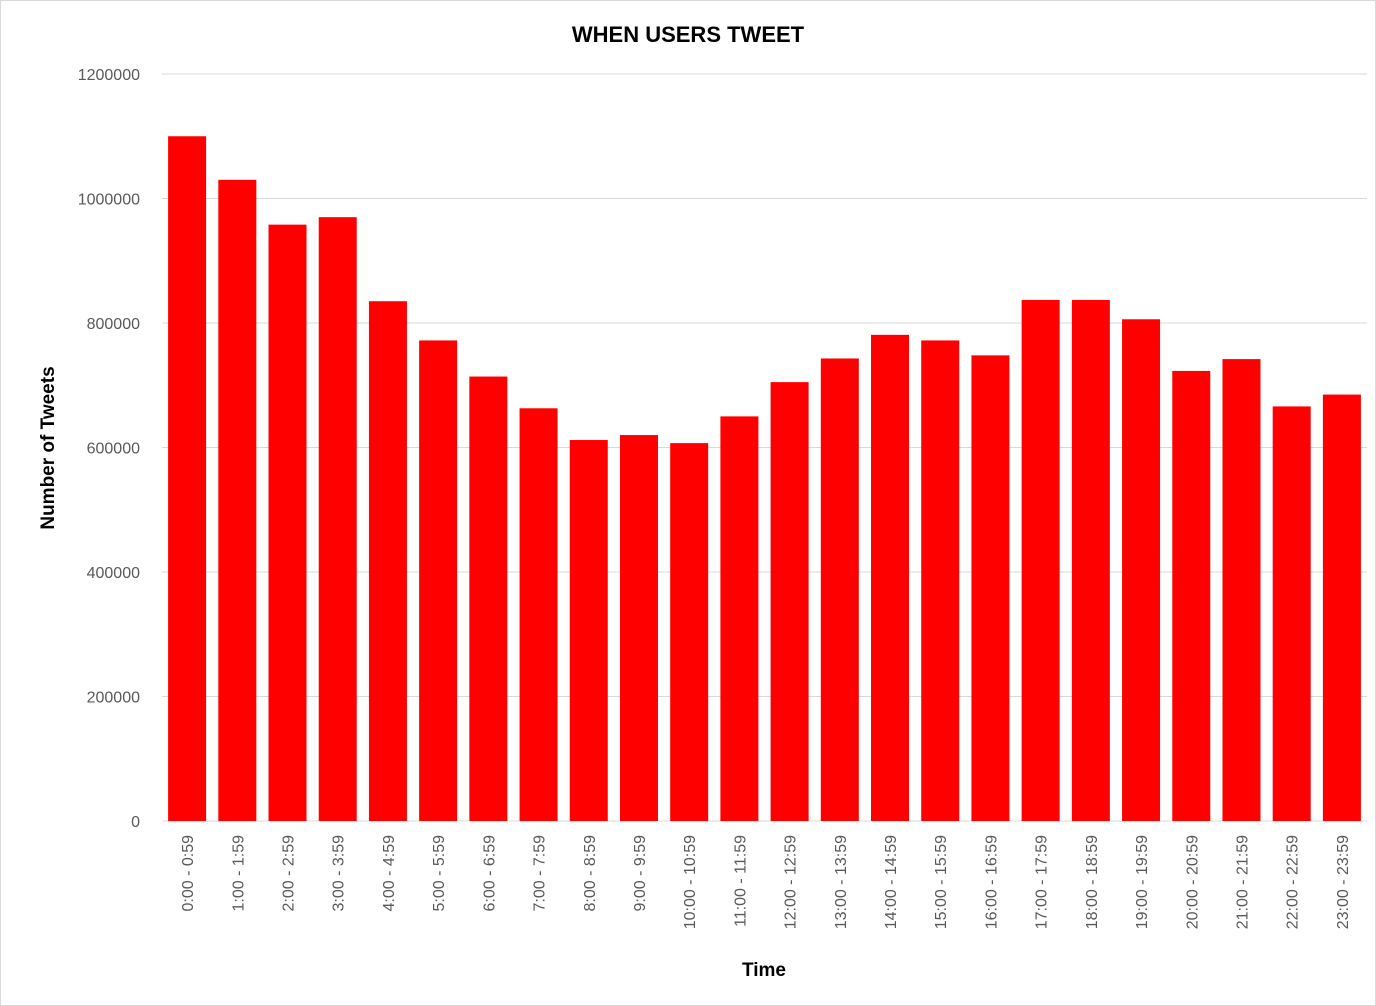 This screenshot has width=1376, height=1006. I want to click on x-tick-label: 17:00 - 17:59, so click(1042, 882).